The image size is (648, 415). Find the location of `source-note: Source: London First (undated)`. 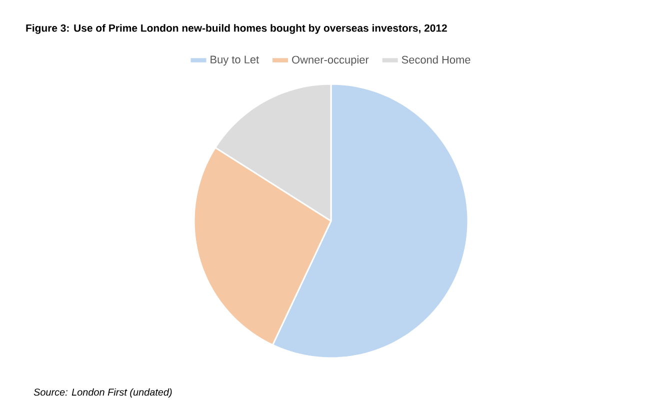

source-note: Source: London First (undated) is located at coordinates (103, 393).